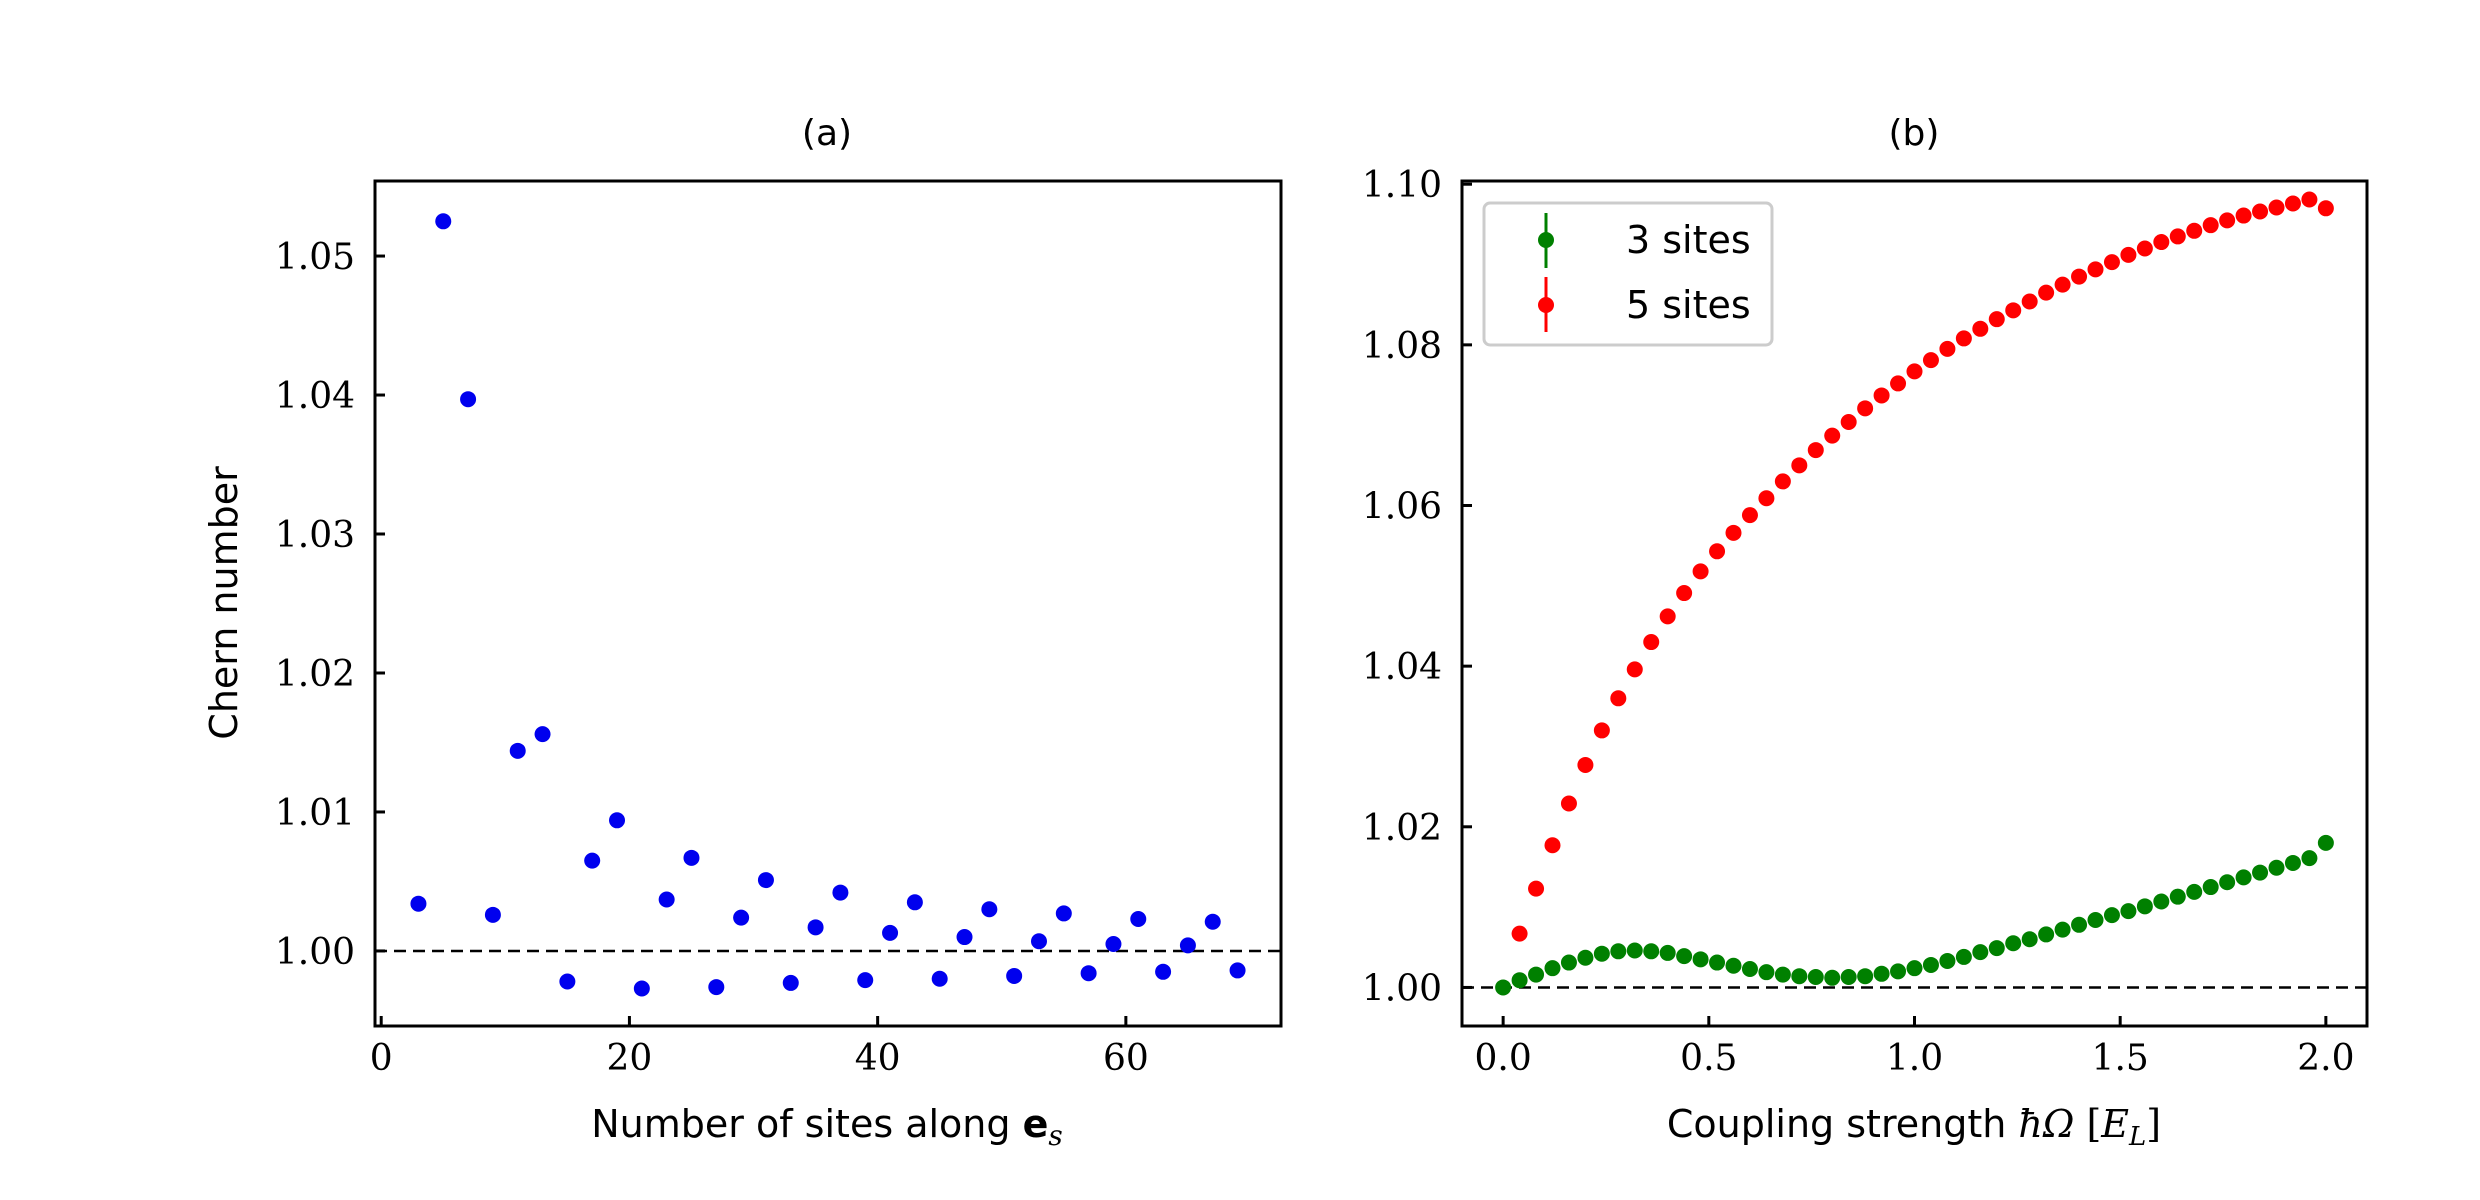 This screenshot has width=2480, height=1200. Describe the element at coordinates (827, 133) in the screenshot. I see `panel-a-label: (a)` at that location.